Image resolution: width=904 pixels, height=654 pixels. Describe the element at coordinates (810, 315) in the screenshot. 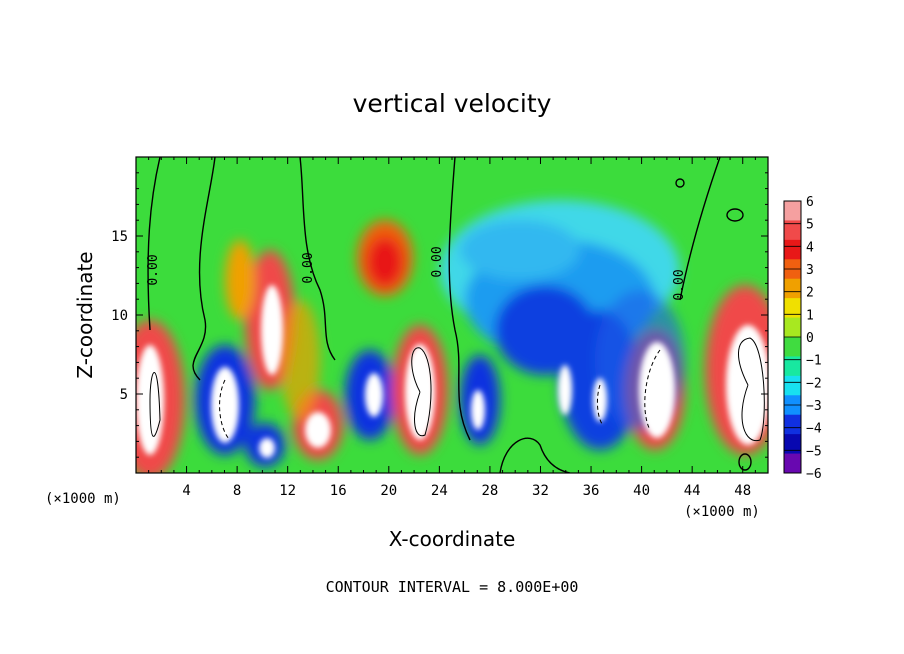

I see `colorbar-label: 1` at that location.